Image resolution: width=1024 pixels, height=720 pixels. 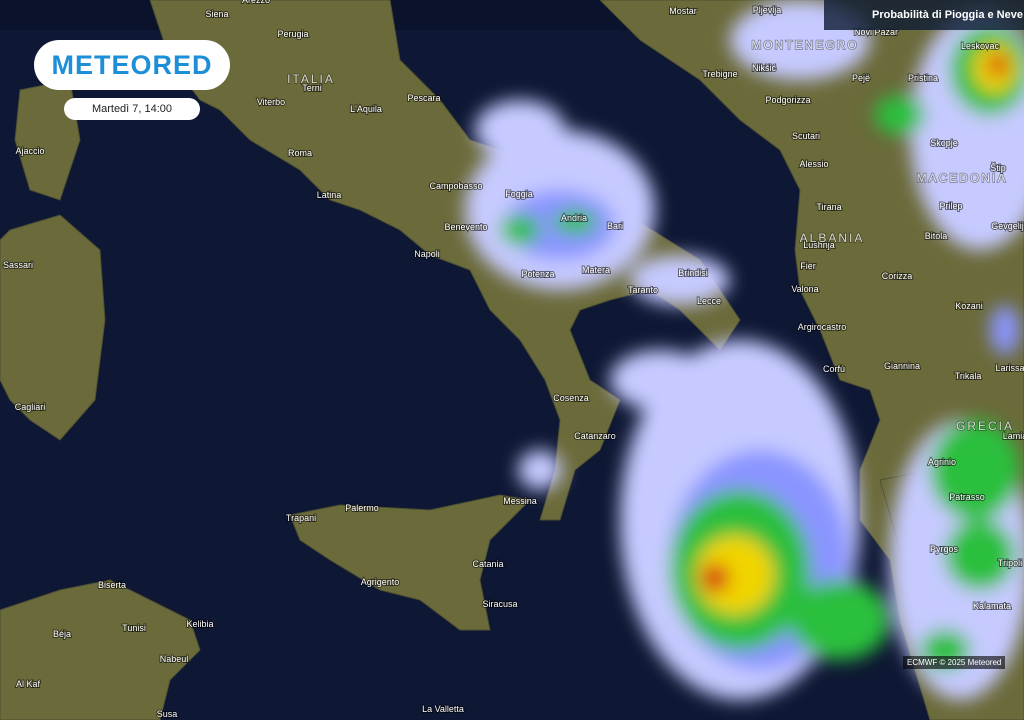 I want to click on place-label: Prilep, so click(x=950, y=206).